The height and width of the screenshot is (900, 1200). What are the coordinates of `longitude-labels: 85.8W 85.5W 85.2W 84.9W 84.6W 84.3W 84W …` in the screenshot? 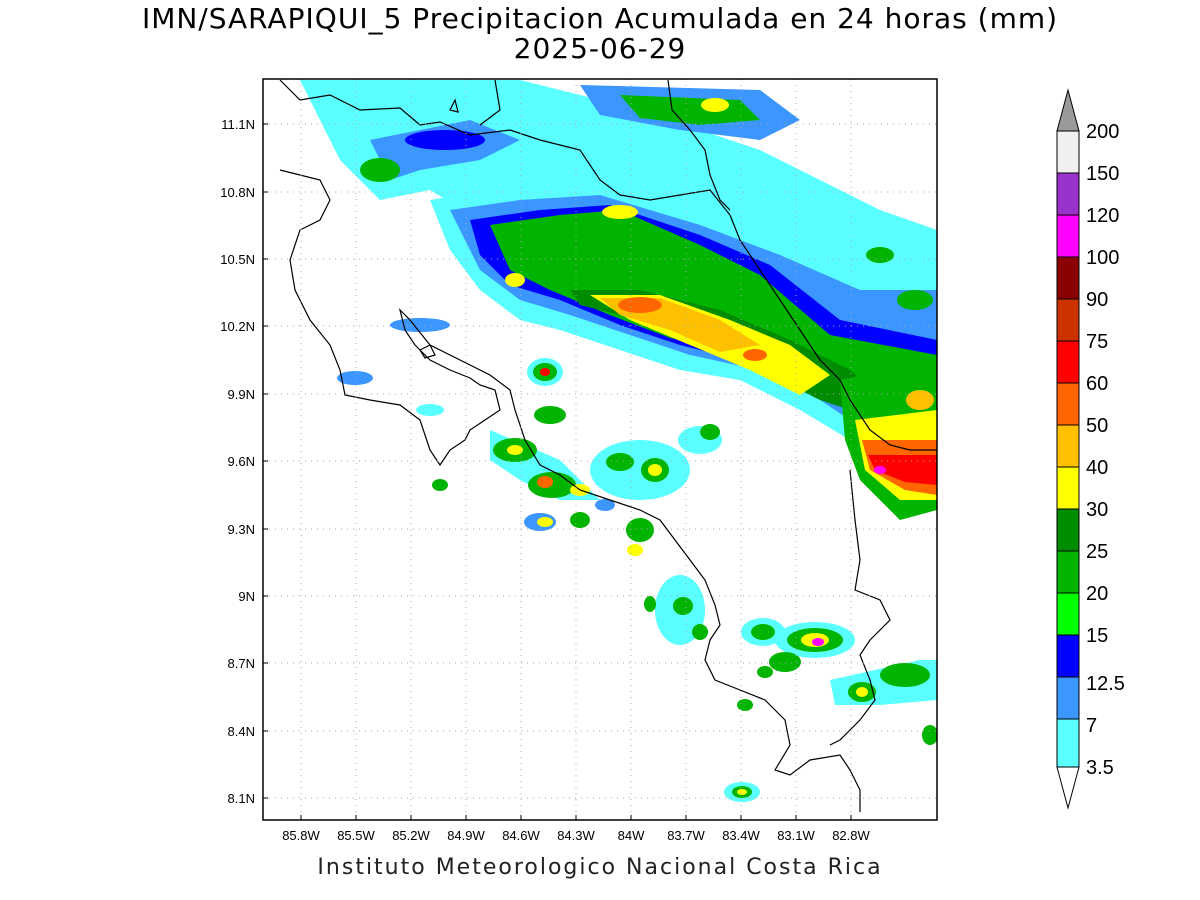 It's located at (576, 835).